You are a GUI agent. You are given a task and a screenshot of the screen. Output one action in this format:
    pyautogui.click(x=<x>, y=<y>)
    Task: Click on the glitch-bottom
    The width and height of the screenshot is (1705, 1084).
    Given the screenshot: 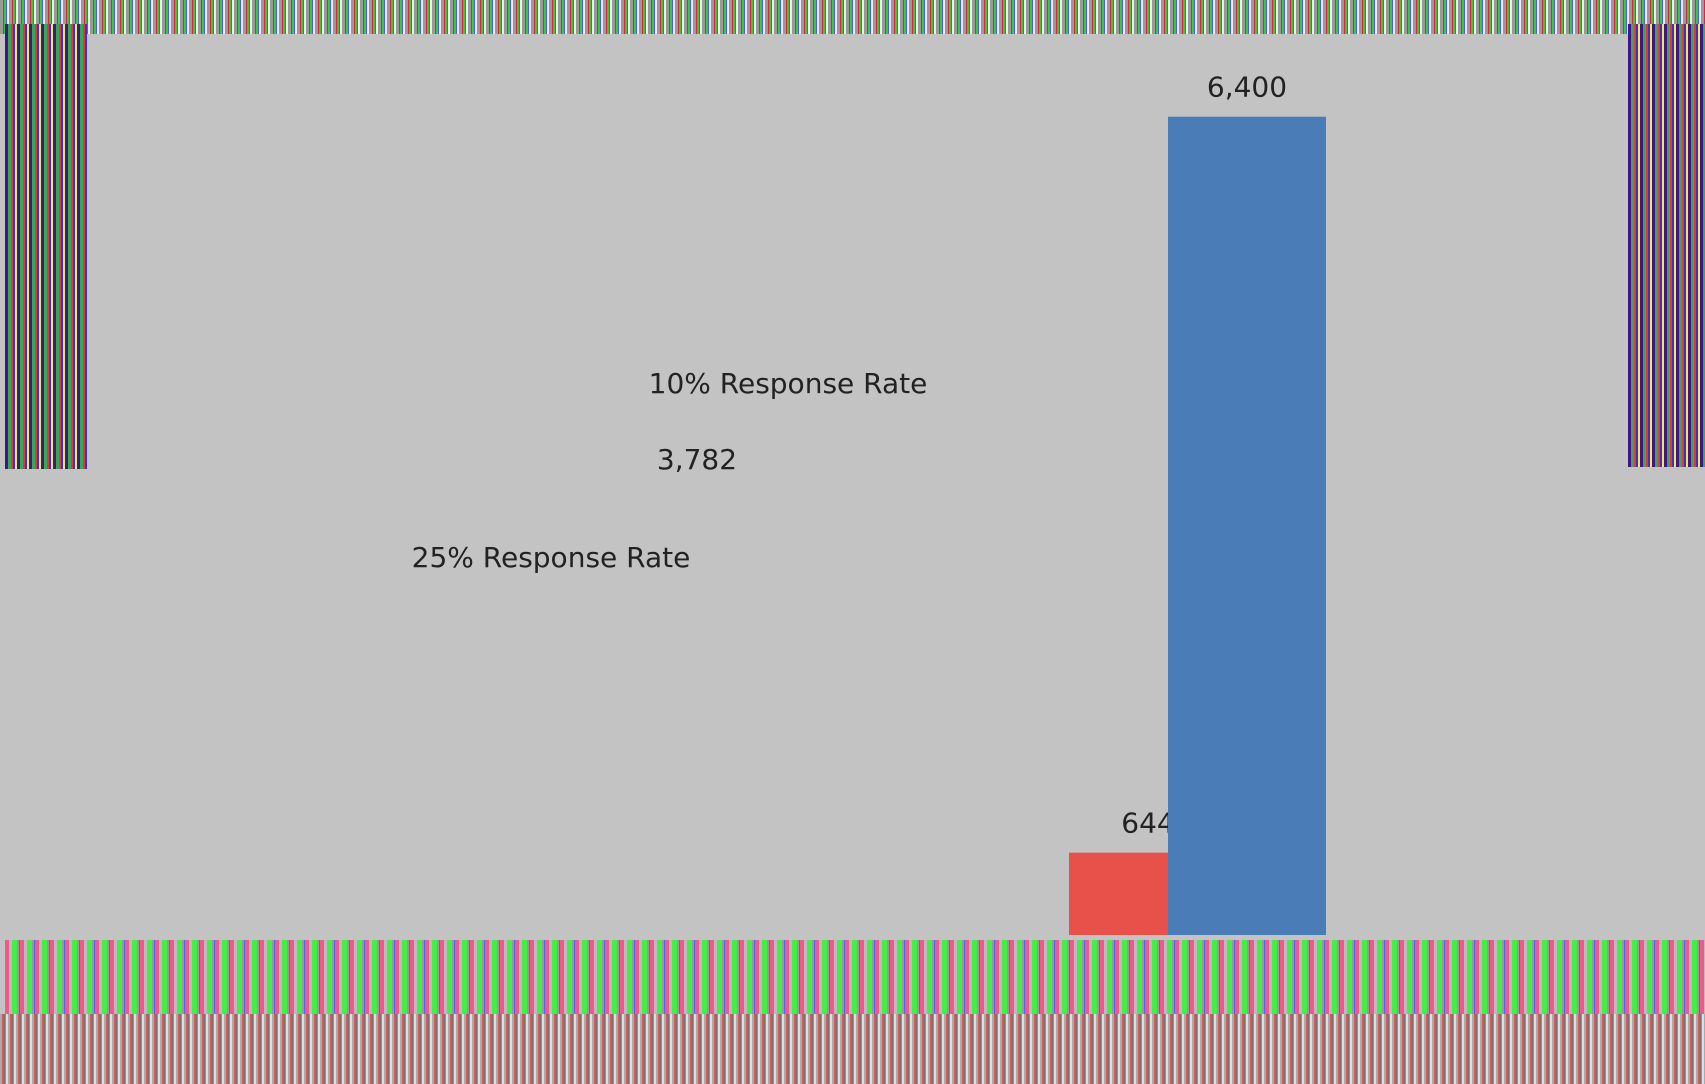 What is the action you would take?
    pyautogui.click(x=852, y=1049)
    